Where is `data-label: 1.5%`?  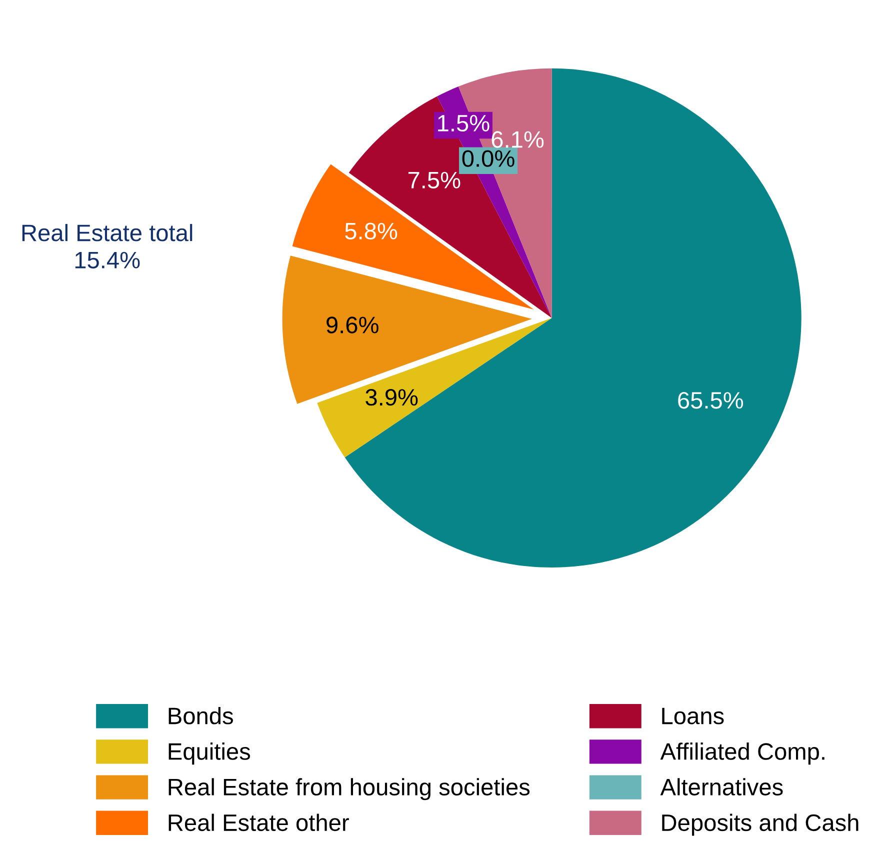
data-label: 1.5% is located at coordinates (464, 123).